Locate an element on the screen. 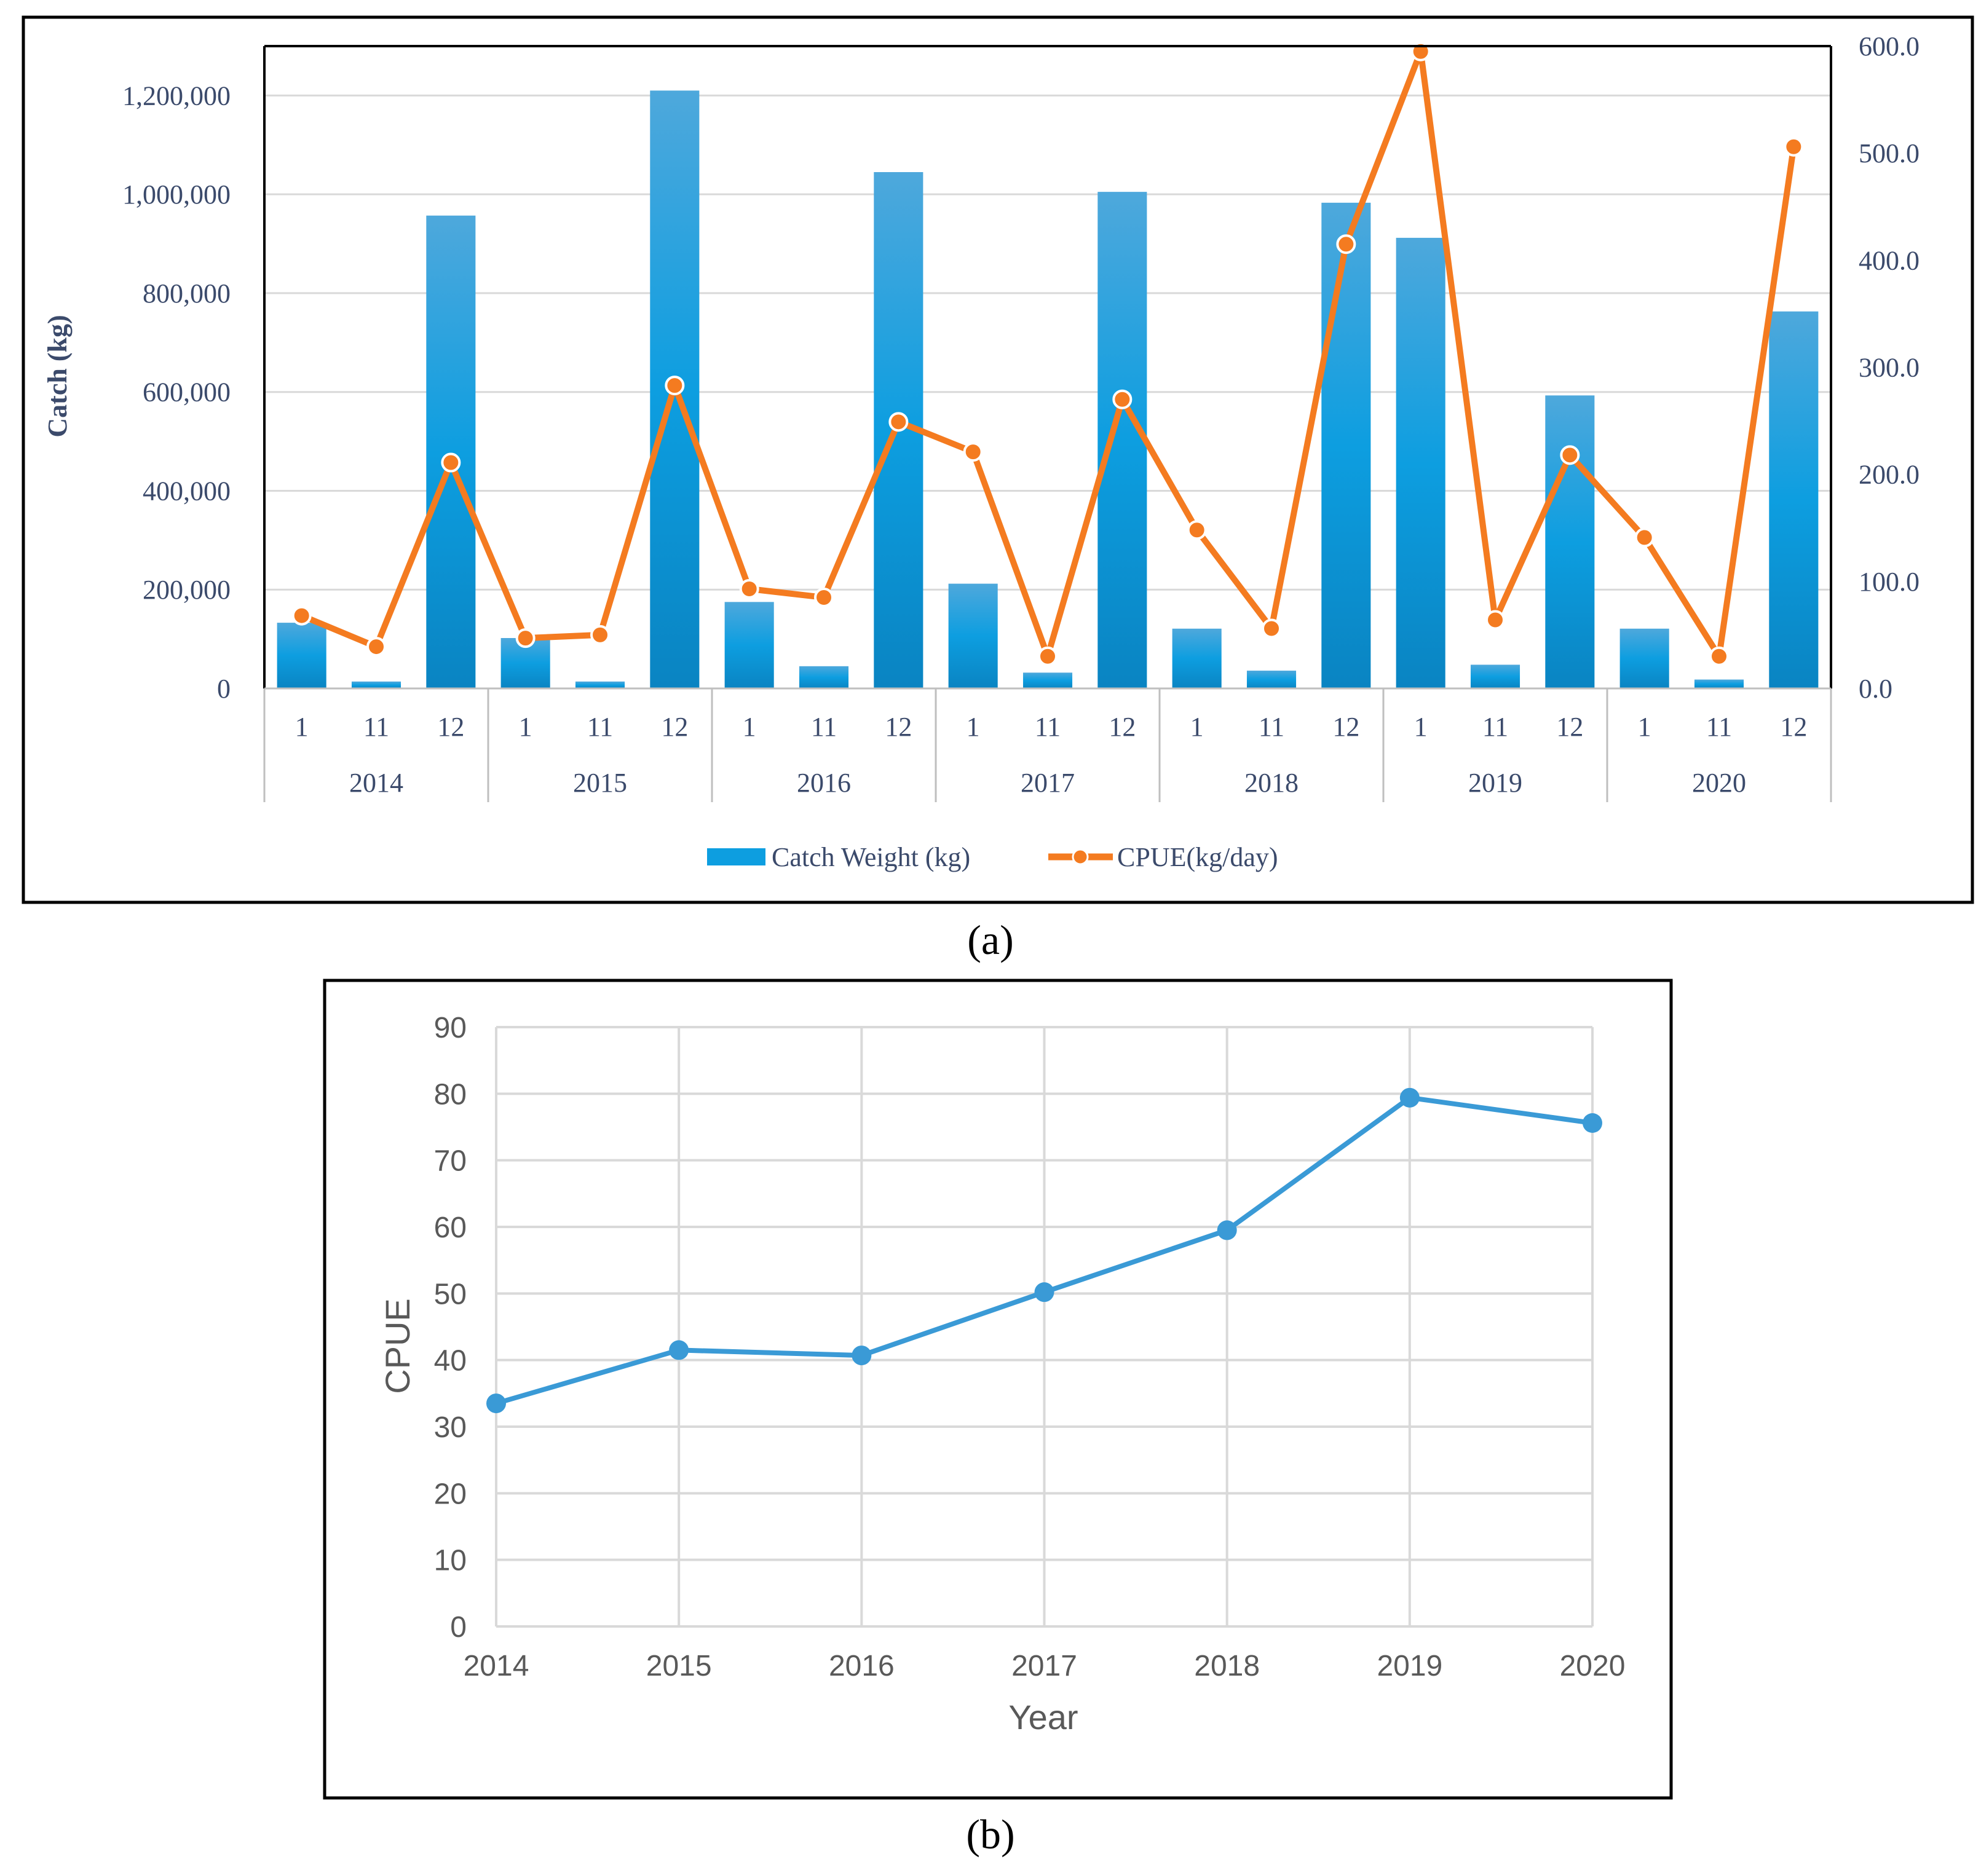 Image resolution: width=1981 pixels, height=1876 pixels. x-tick-label: 2018 is located at coordinates (1227, 1666).